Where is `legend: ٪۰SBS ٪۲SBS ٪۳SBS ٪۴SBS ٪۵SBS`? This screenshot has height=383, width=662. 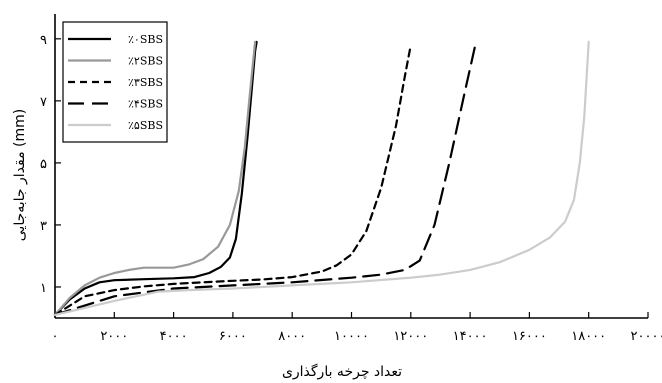 legend: ٪۰SBS ٪۲SBS ٪۳SBS ٪۴SBS ٪۵SBS is located at coordinates (115, 82).